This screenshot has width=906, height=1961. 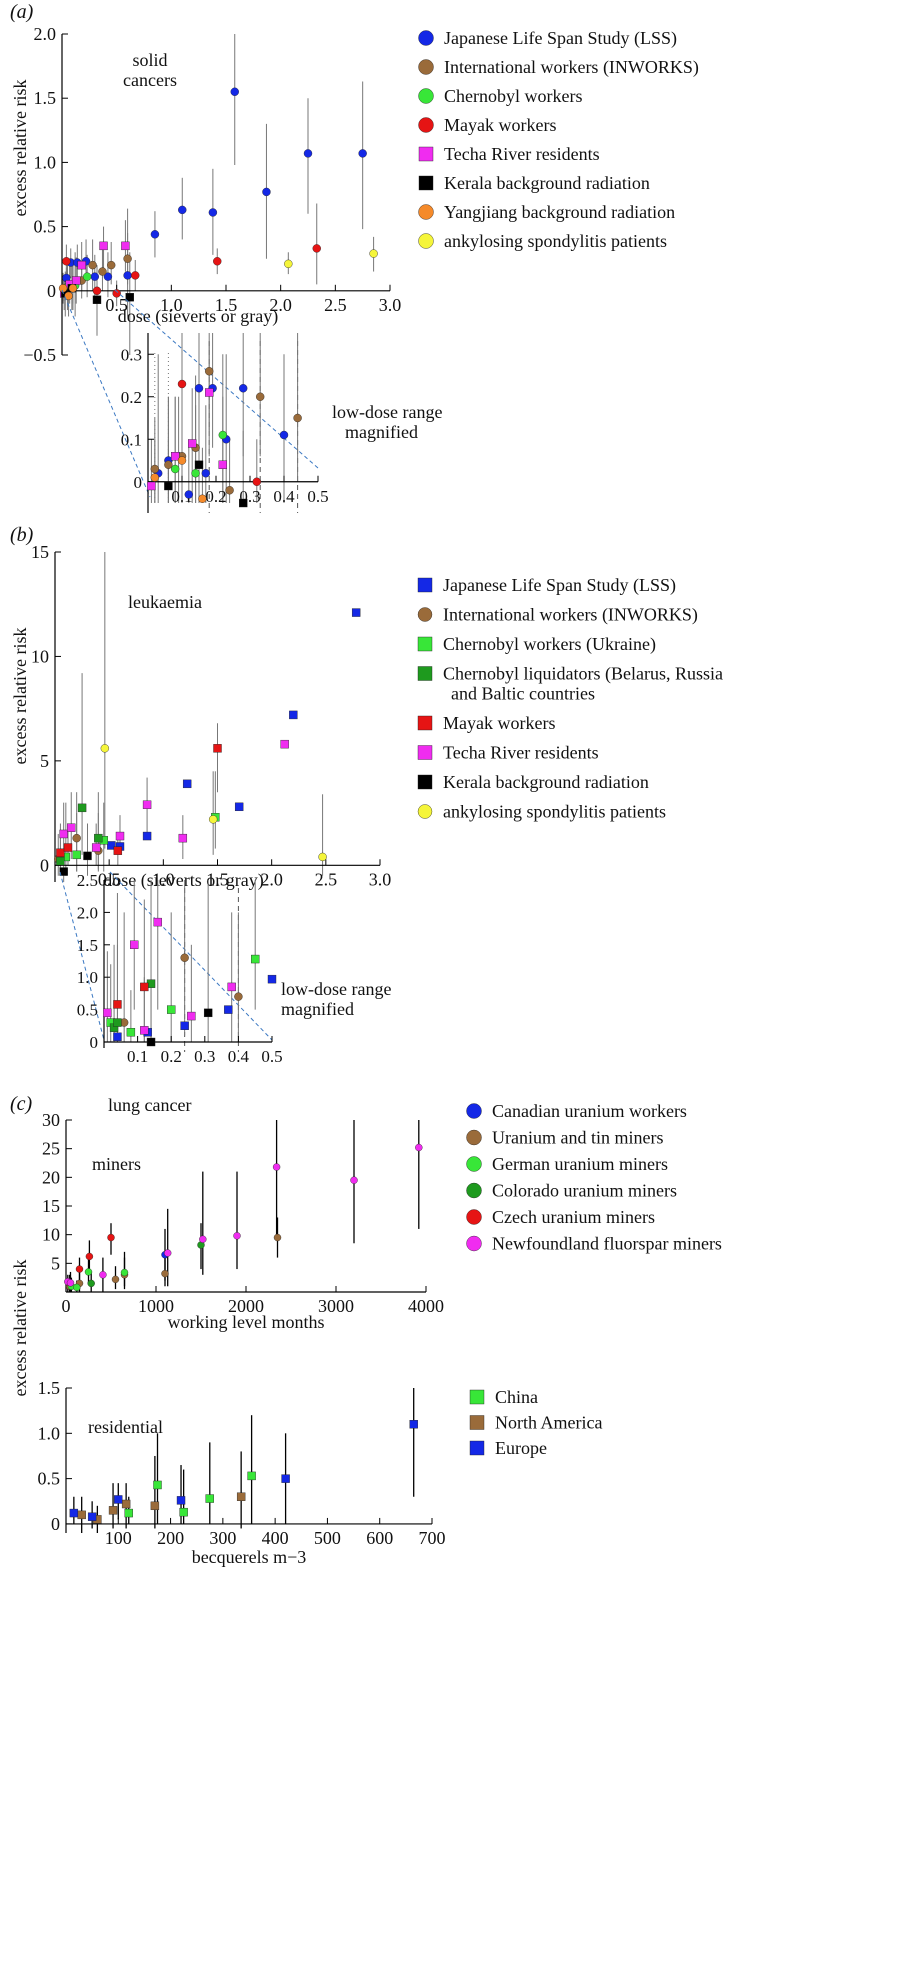 What do you see at coordinates (380, 879) in the screenshot?
I see `x-tick-label: 3.0` at bounding box center [380, 879].